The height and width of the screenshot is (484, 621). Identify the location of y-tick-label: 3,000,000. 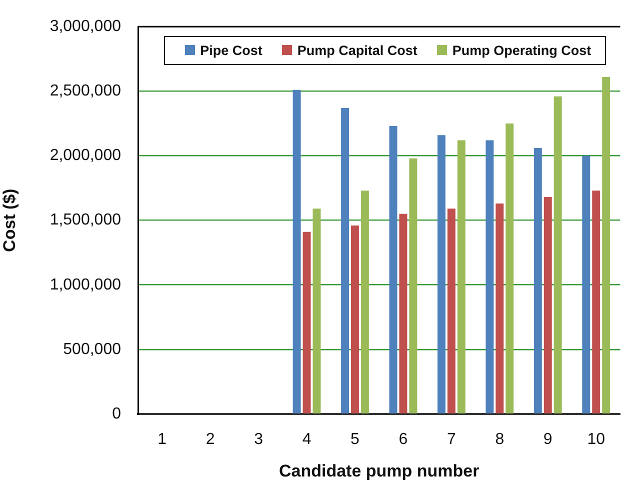
(86, 27).